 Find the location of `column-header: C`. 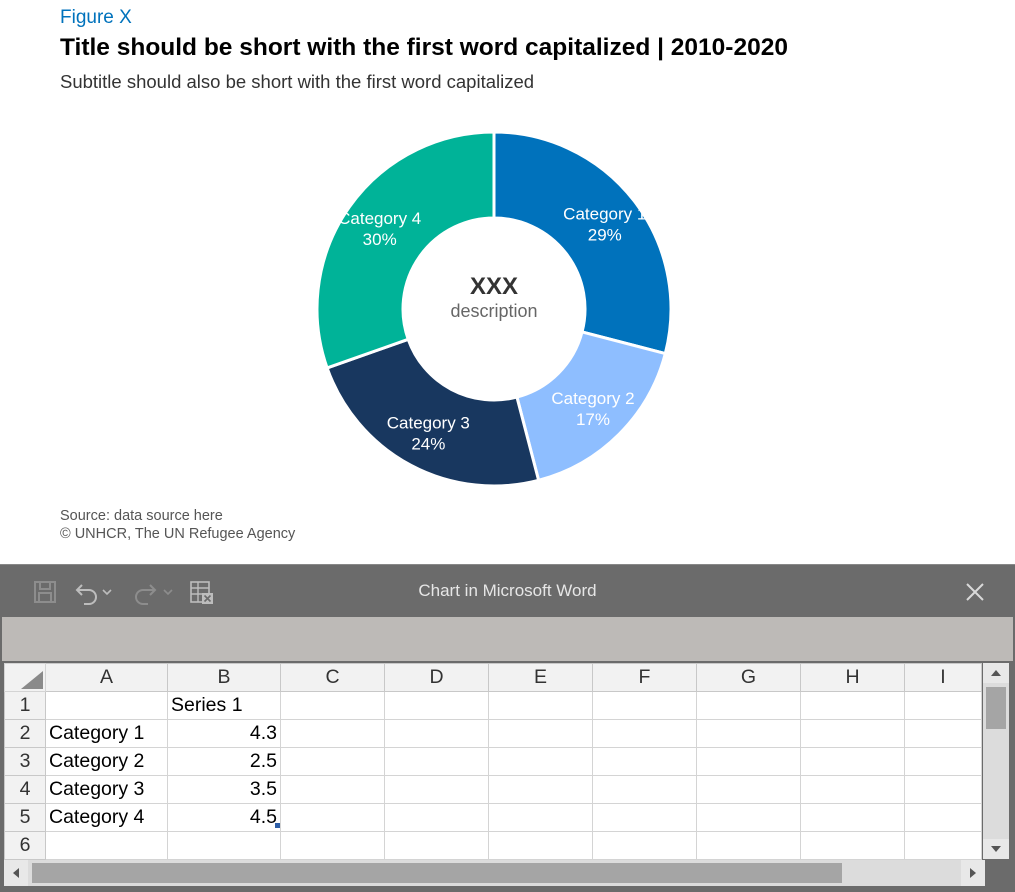

column-header: C is located at coordinates (332, 677).